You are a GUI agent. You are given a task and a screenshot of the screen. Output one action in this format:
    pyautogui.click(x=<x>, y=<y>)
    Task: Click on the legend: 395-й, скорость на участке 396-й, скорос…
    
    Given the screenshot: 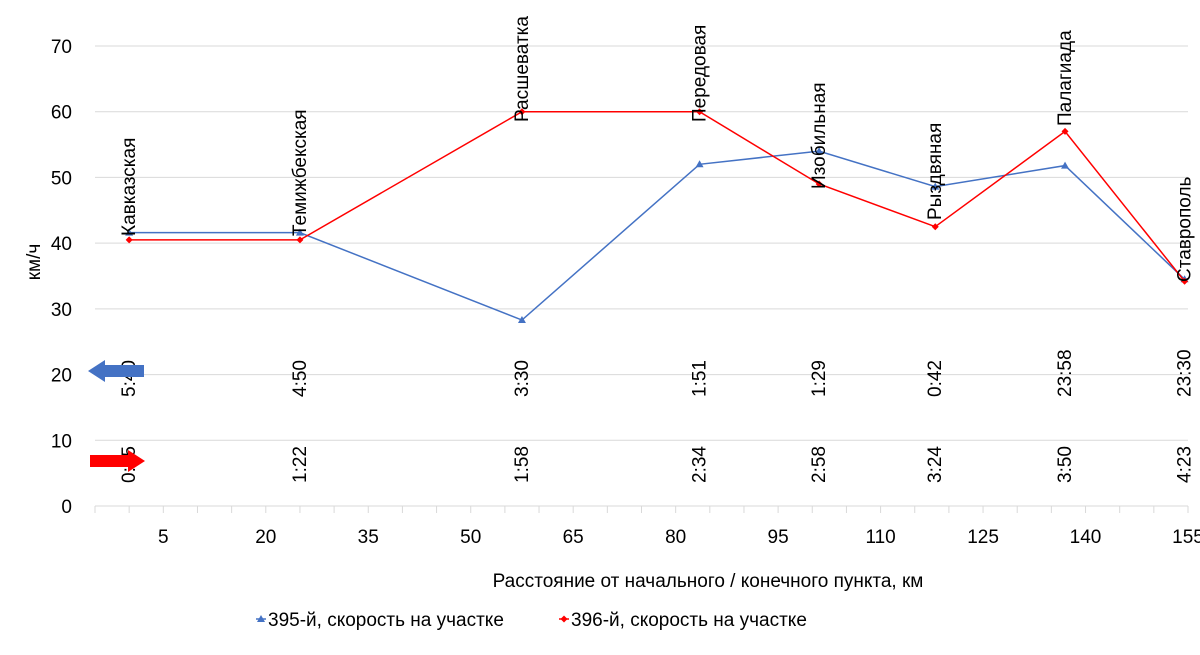 What is the action you would take?
    pyautogui.click(x=531, y=620)
    